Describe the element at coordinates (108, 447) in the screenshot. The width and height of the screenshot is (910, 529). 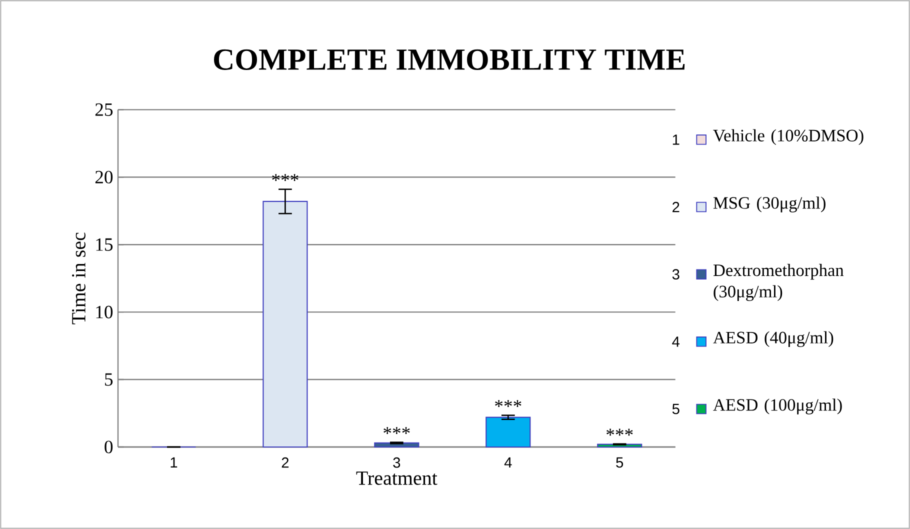
I see `y-tick-label: 0` at that location.